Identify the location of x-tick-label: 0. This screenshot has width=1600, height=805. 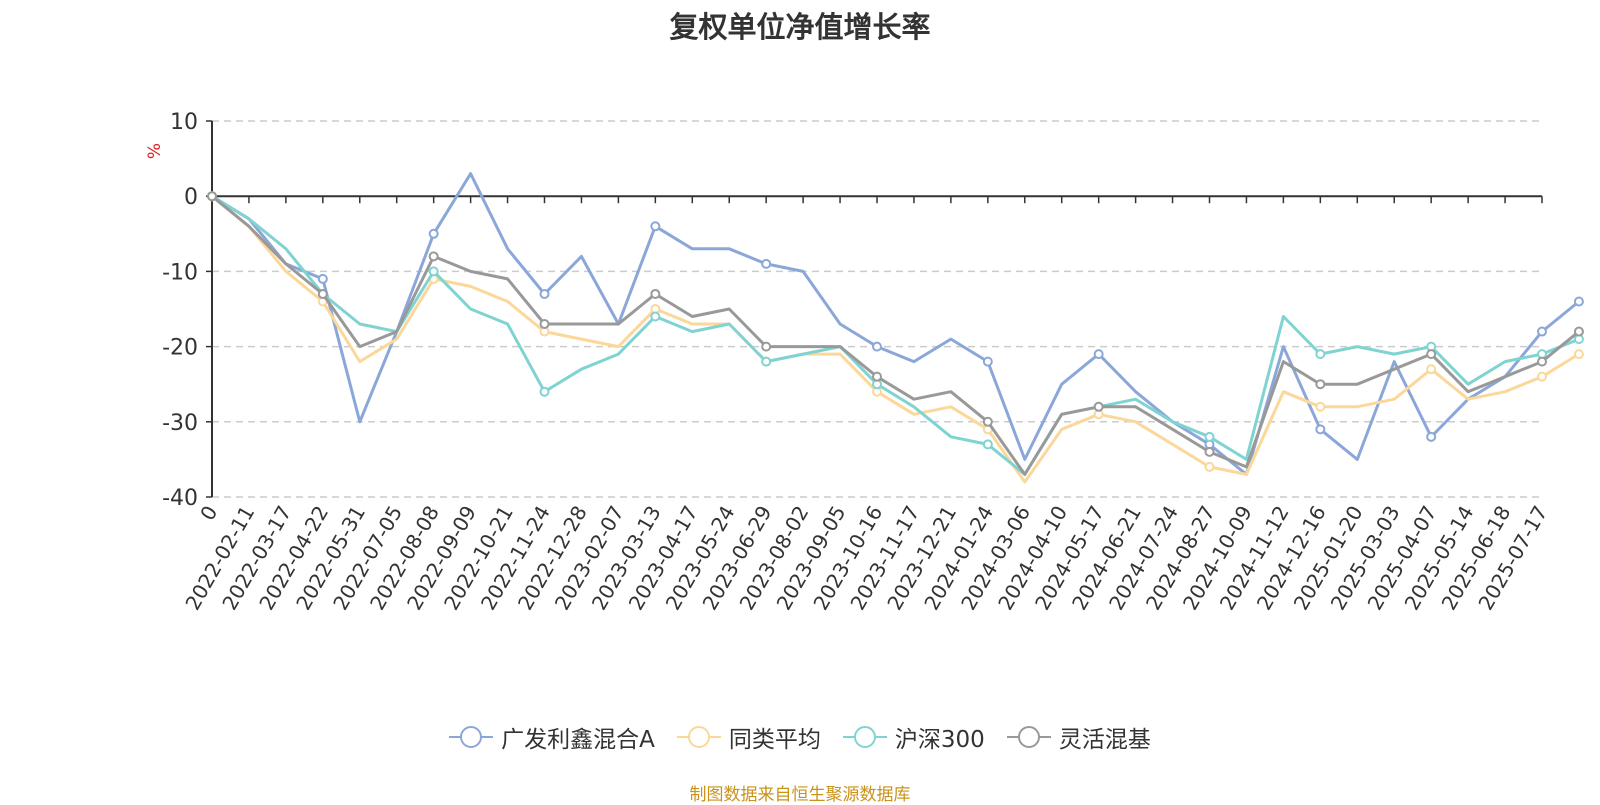
(208, 513).